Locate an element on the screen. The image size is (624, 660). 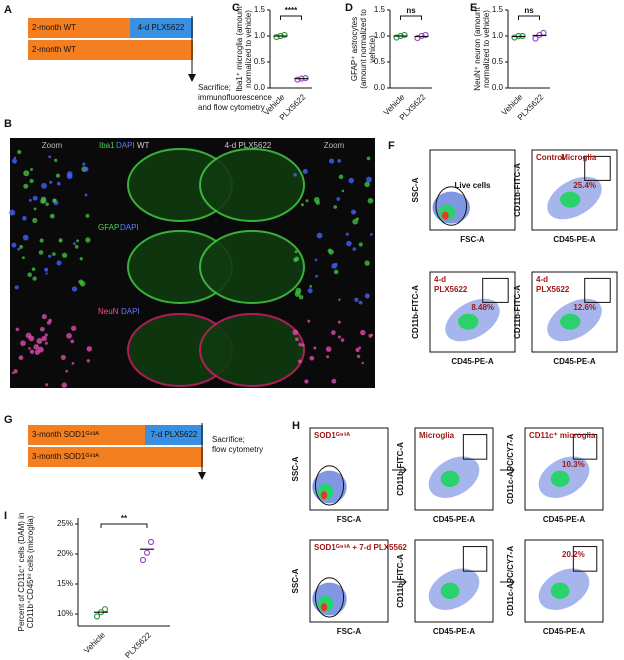
axis-label: CD11b-FITC-A is located at coordinates (415, 312).